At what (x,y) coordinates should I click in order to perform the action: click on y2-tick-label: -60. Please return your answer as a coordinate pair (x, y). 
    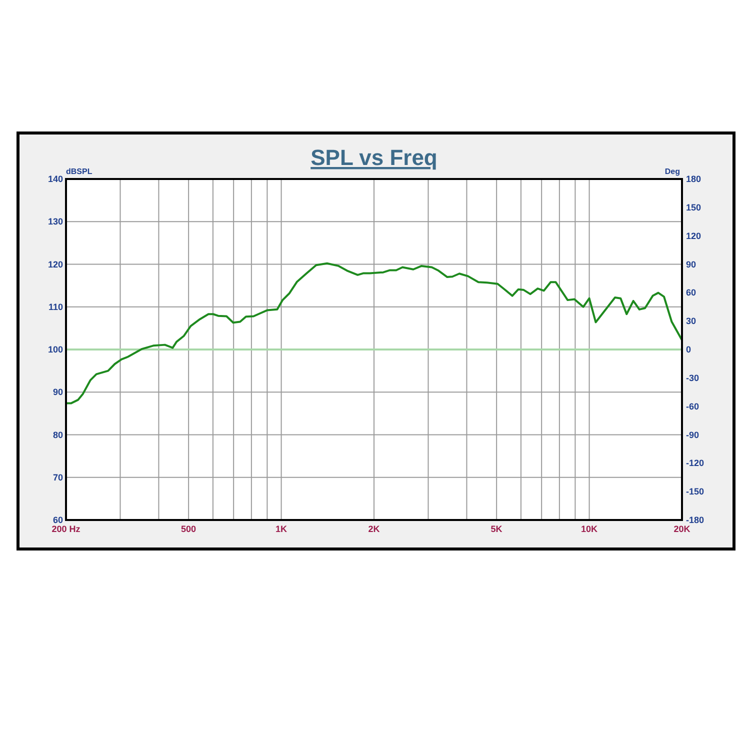
    Looking at the image, I should click on (693, 406).